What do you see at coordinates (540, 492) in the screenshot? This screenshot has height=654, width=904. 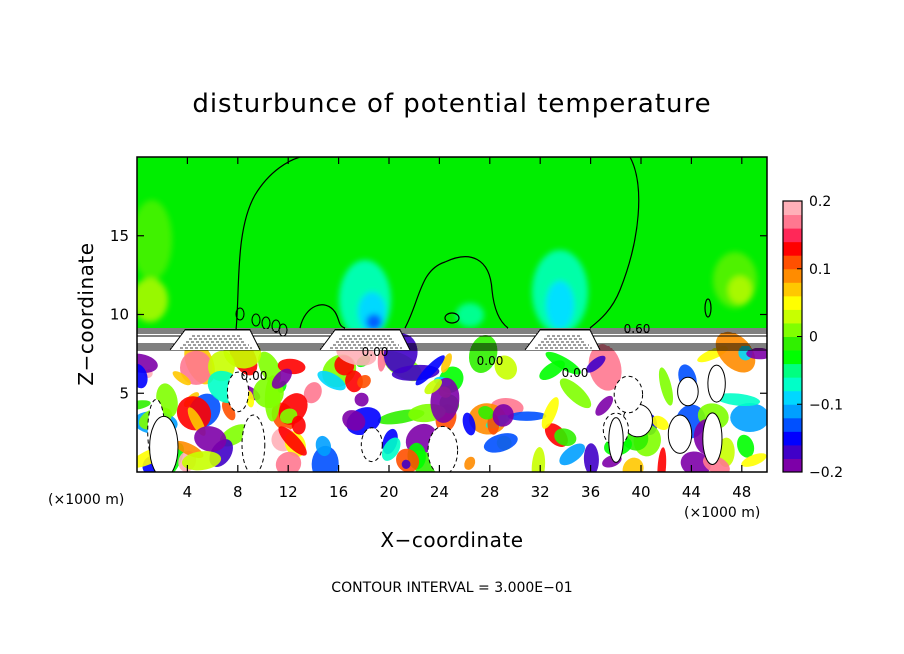 I see `x-tick-label: 32` at bounding box center [540, 492].